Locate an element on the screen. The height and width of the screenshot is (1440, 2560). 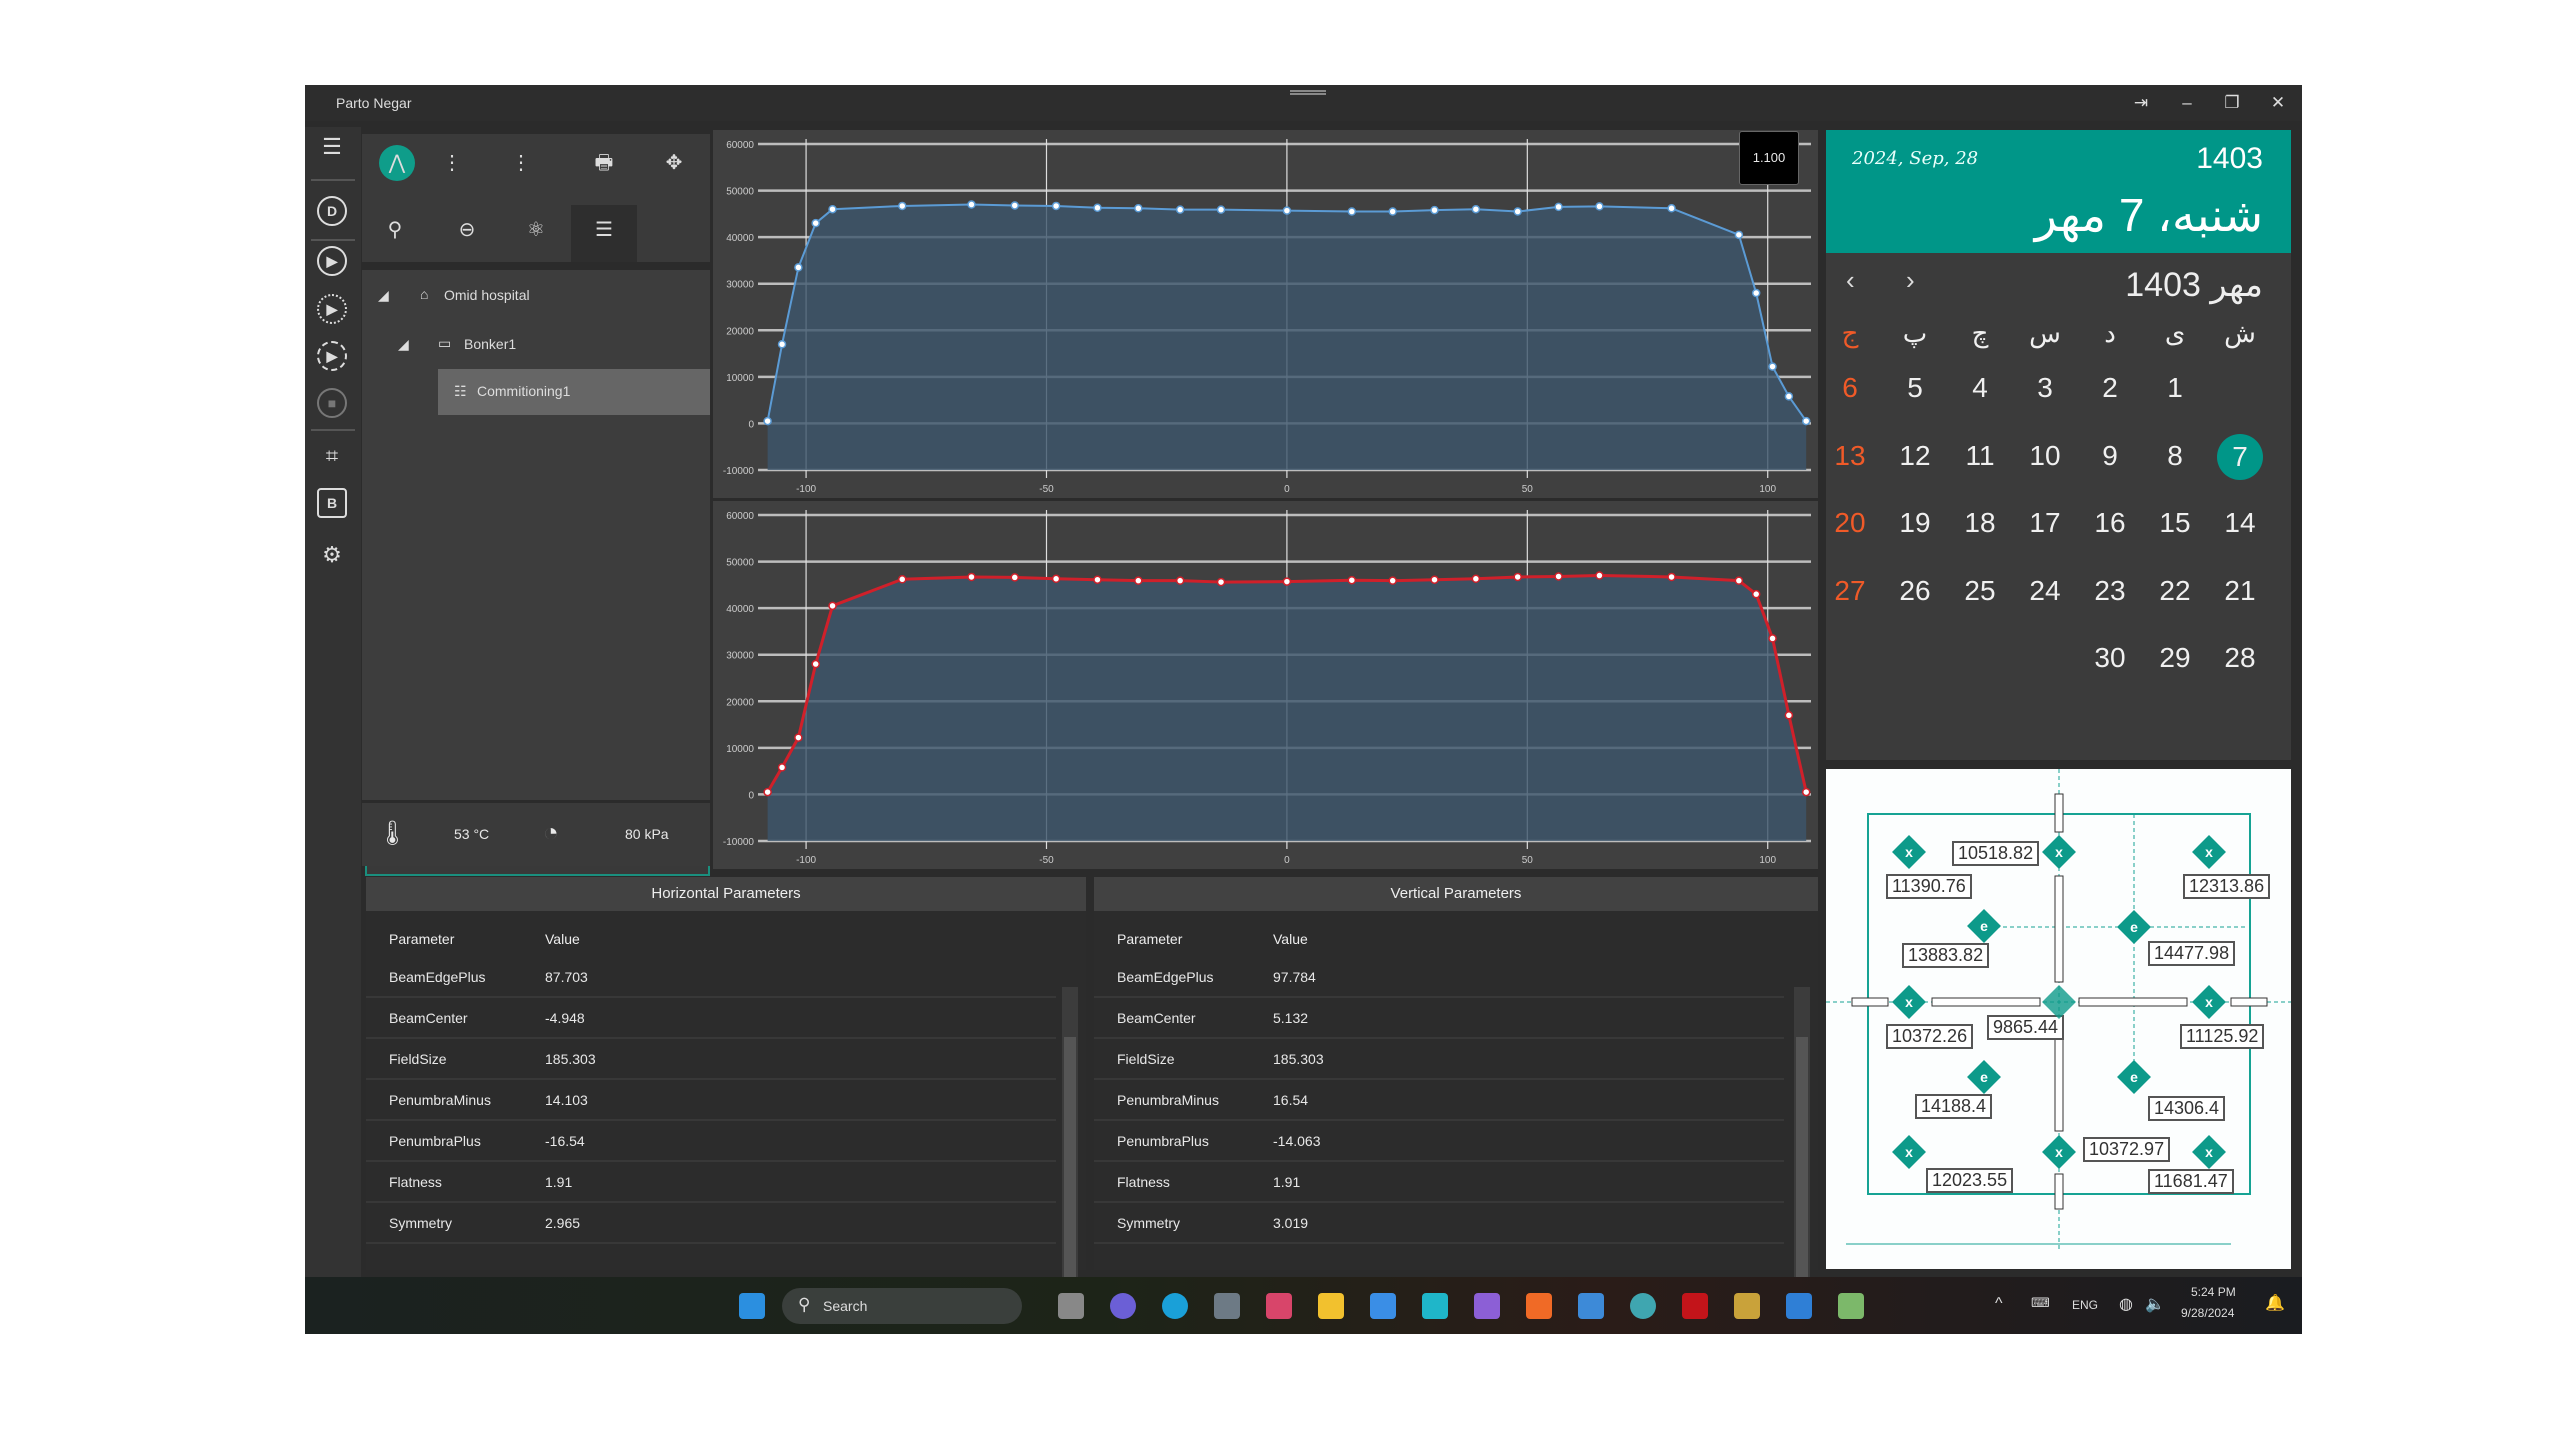
calendar-day: 13 is located at coordinates (1850, 455).